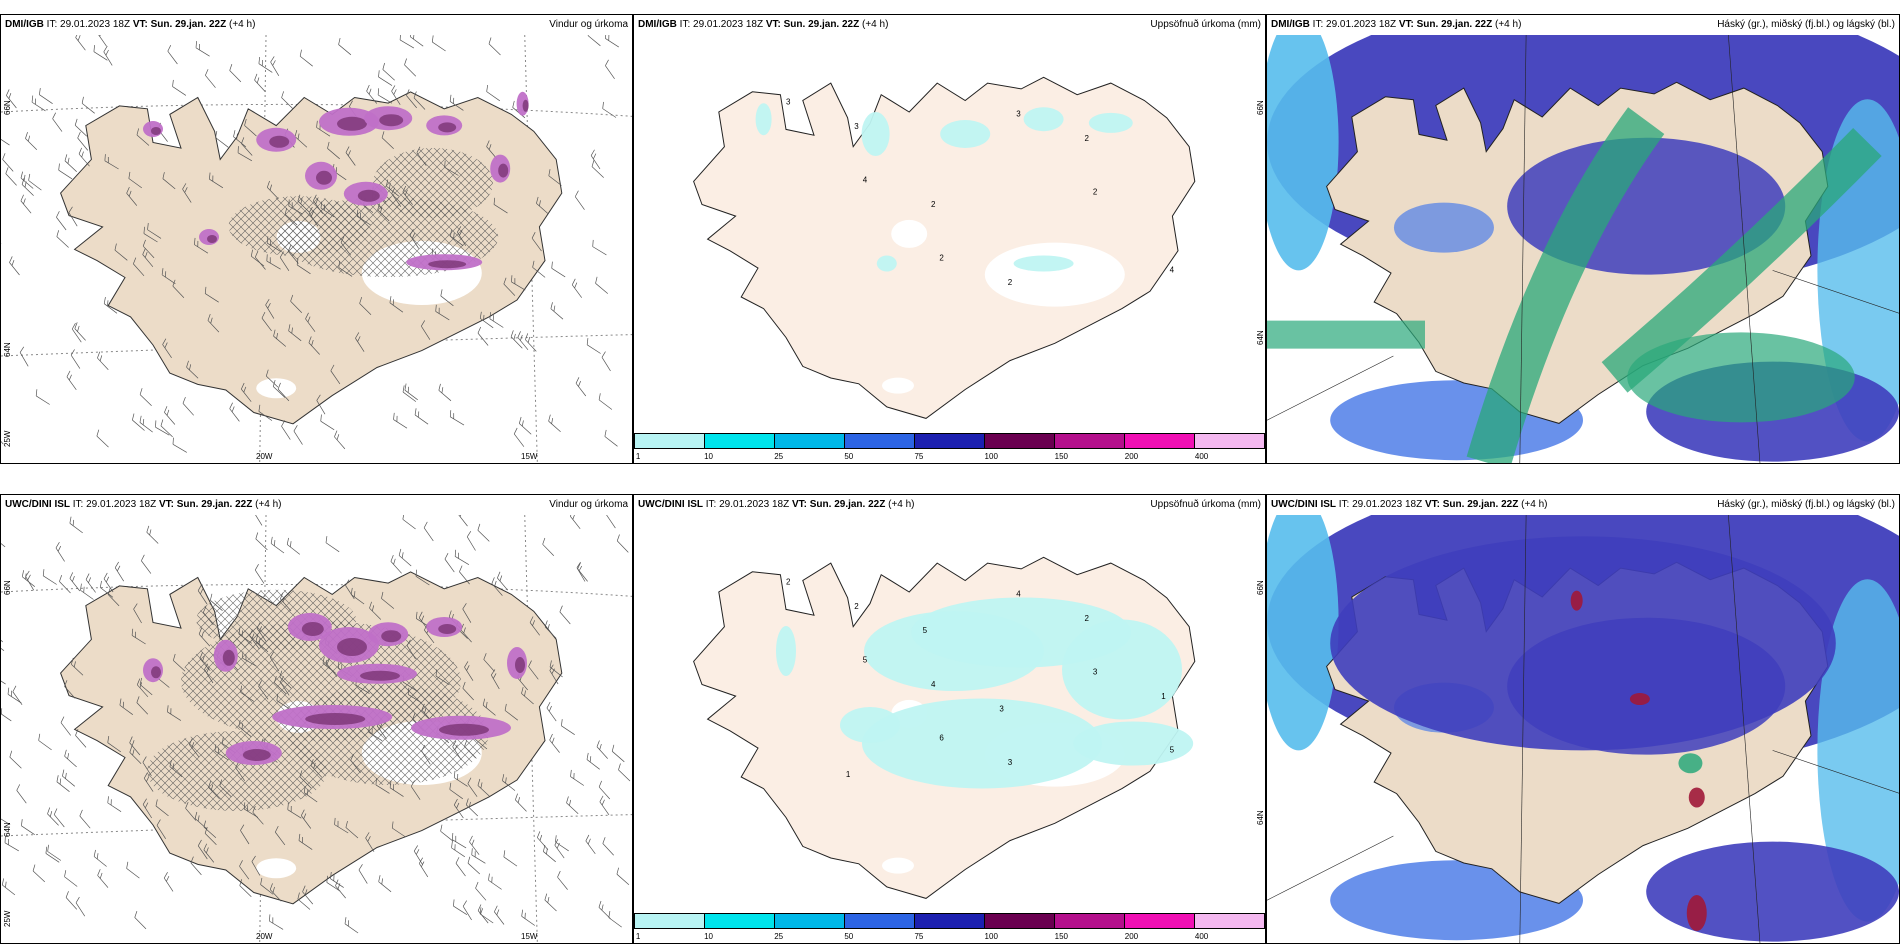 The image size is (1900, 950). Describe the element at coordinates (1205, 504) in the screenshot. I see `panel-title: Uppsöfnuð úrkoma (mm)` at that location.